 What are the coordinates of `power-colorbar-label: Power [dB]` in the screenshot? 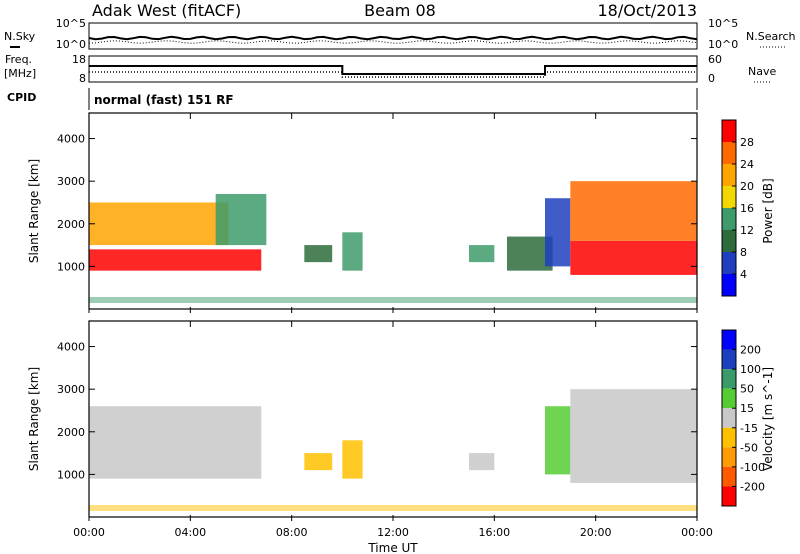 It's located at (768, 210).